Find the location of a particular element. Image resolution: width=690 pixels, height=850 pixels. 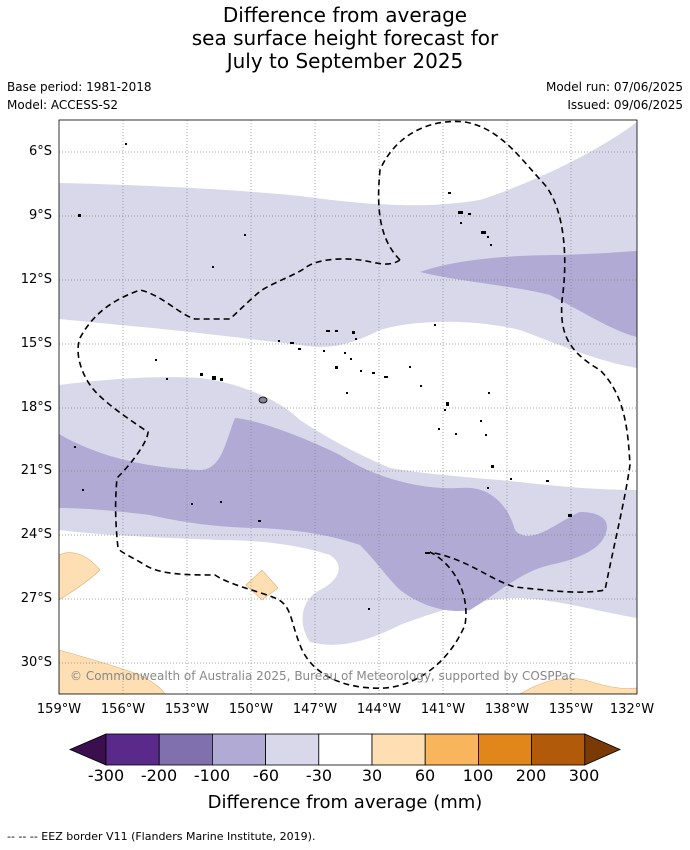

lon-label: 144°W is located at coordinates (379, 709).